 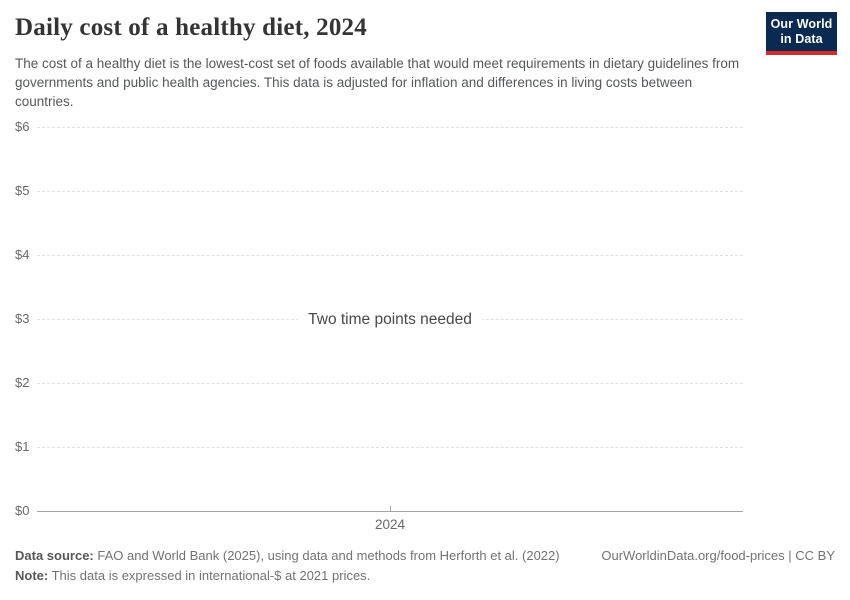 What do you see at coordinates (22, 254) in the screenshot?
I see `y-tick-label-4: $4` at bounding box center [22, 254].